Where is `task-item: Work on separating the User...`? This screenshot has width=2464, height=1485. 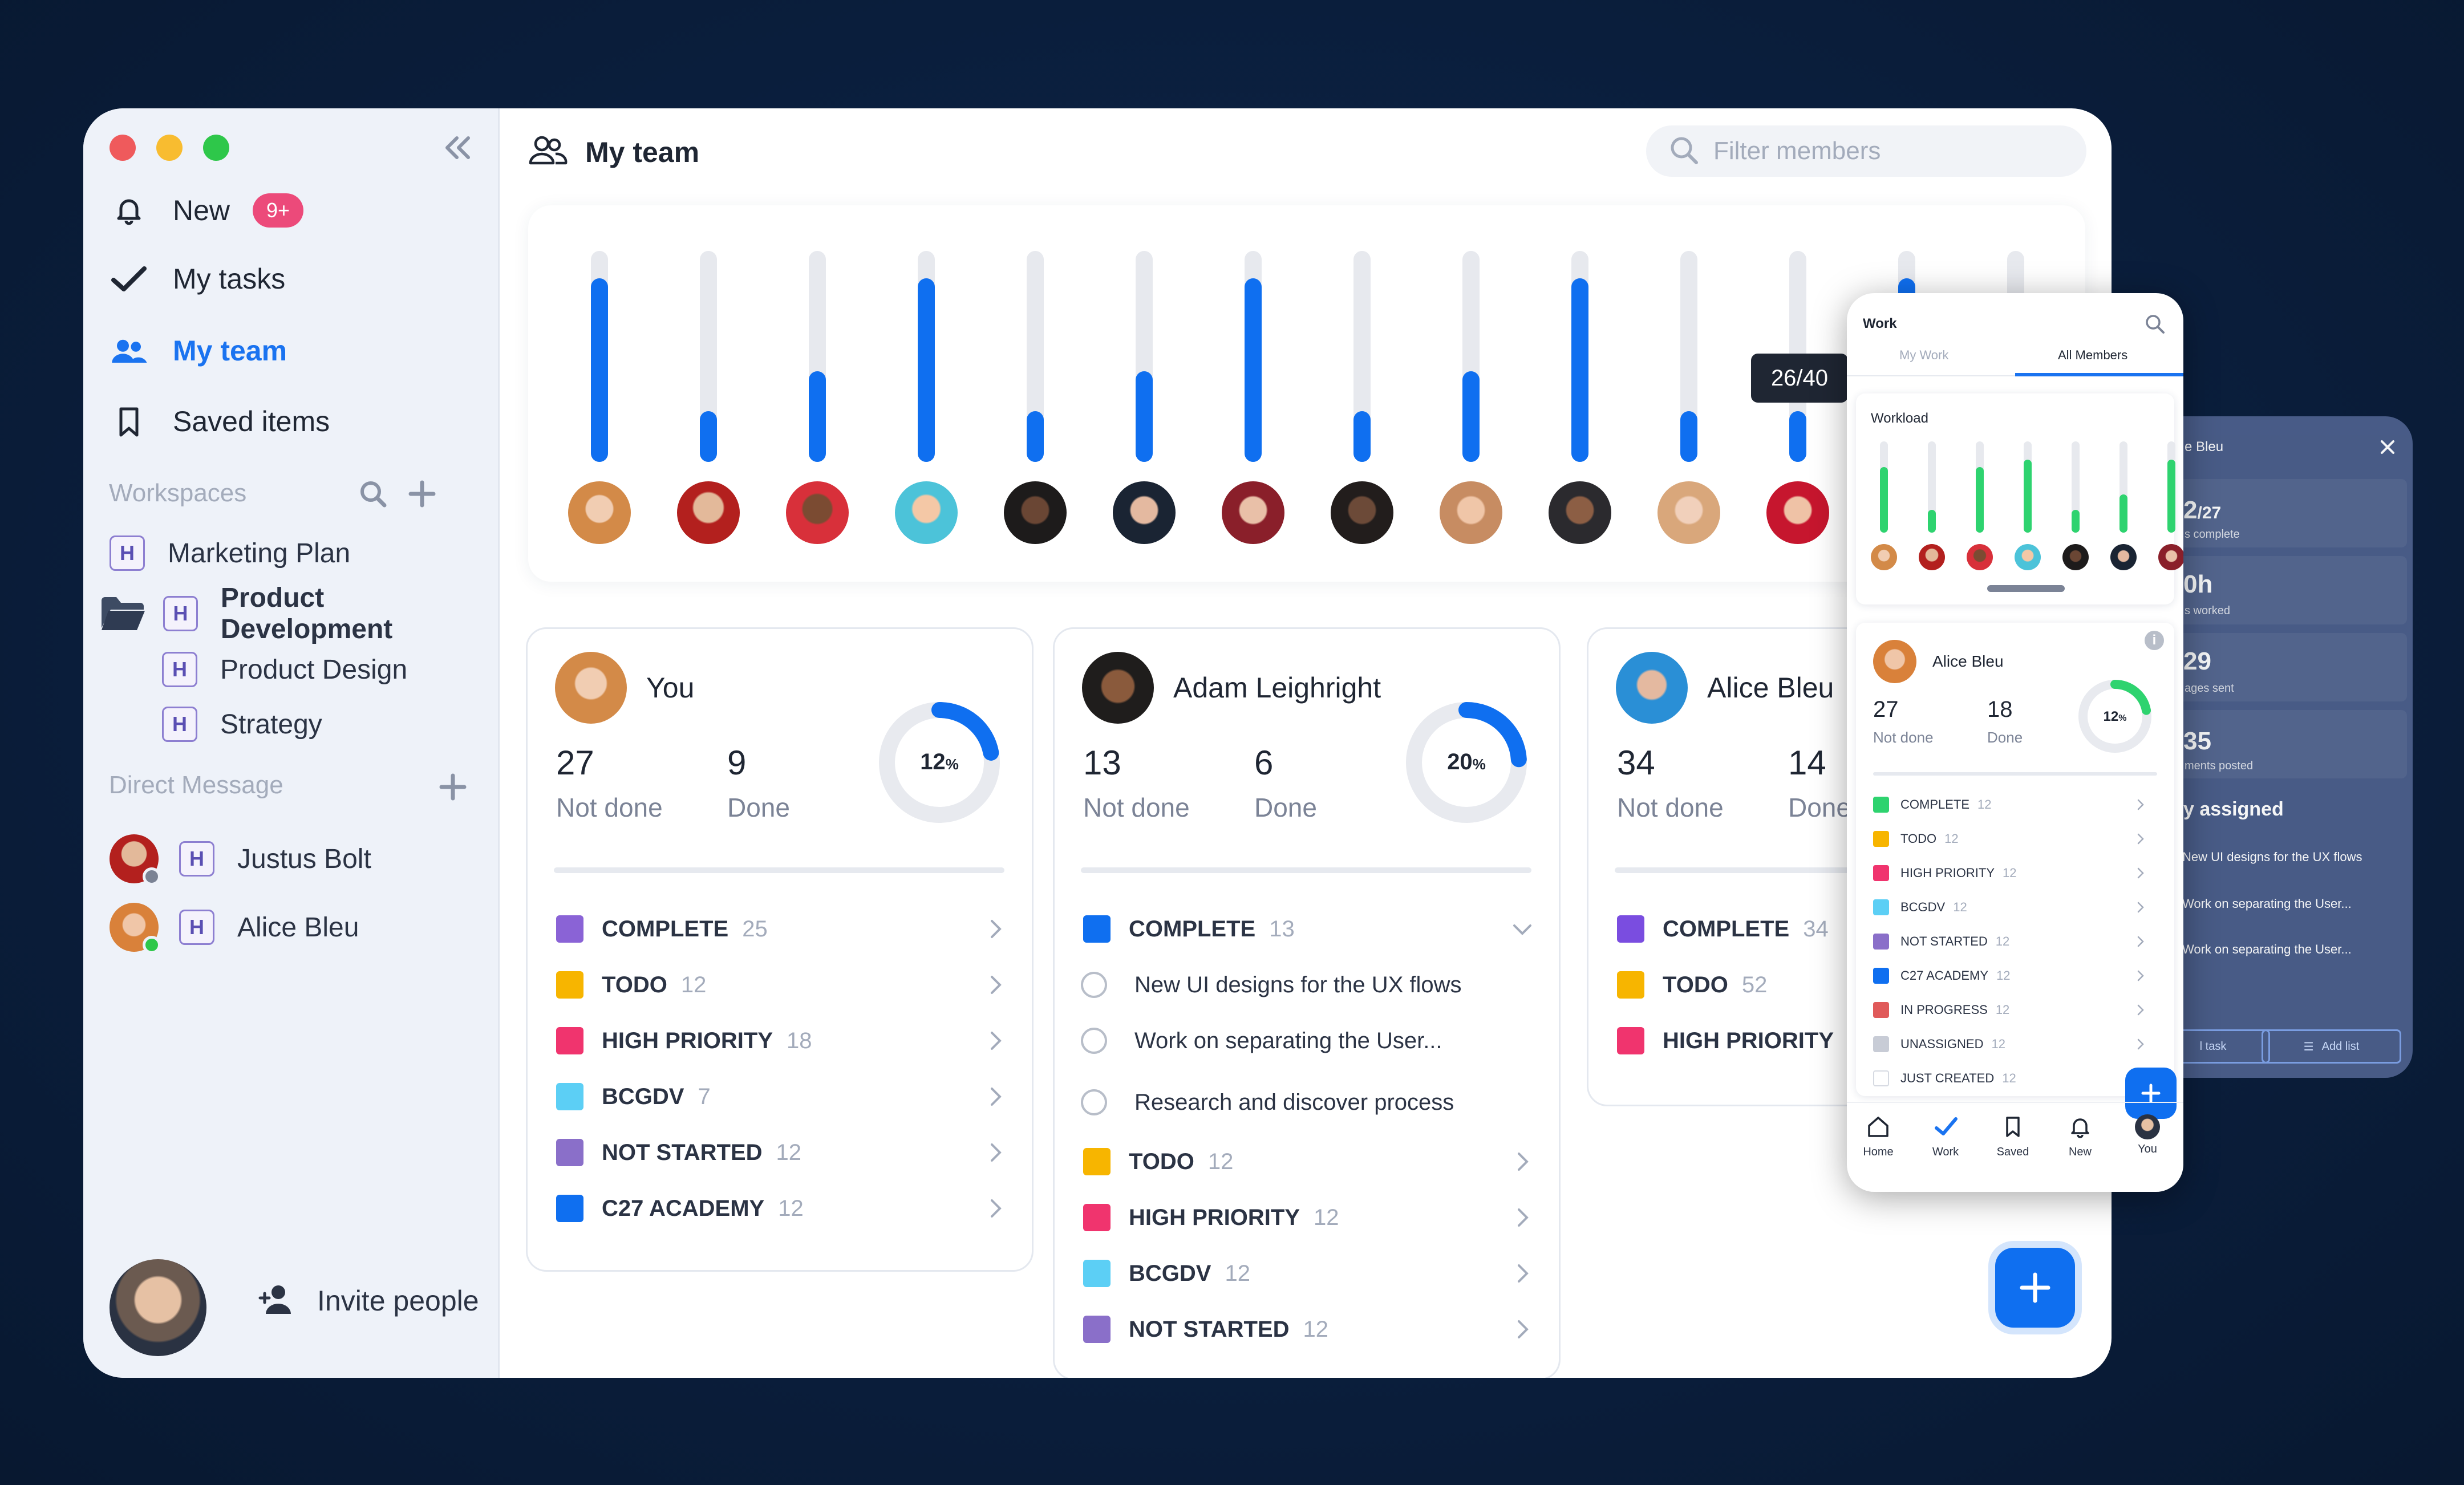 task-item: Work on separating the User... is located at coordinates (1261, 1041).